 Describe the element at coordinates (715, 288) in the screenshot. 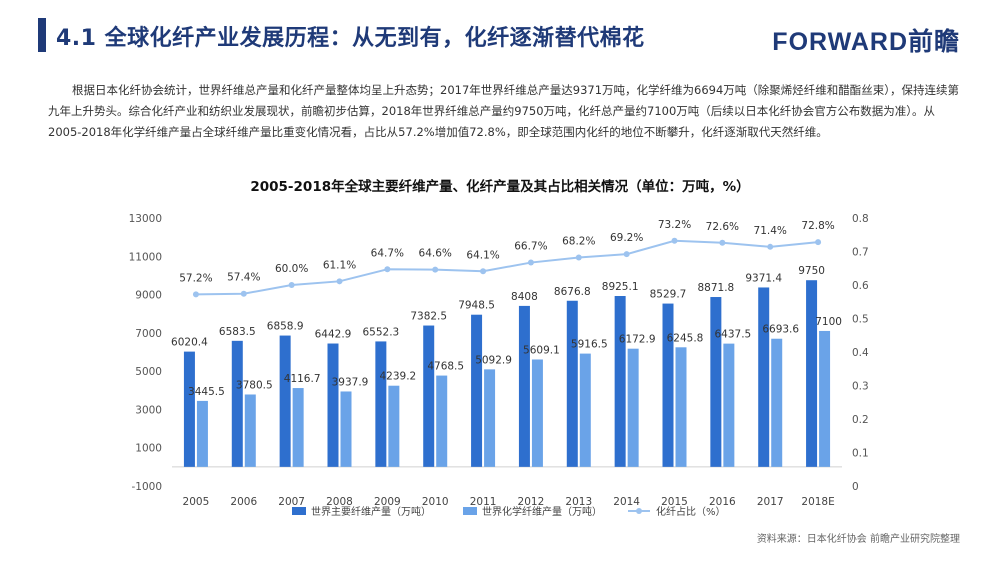

I see `bar-world-fiber-label: 8871.8` at that location.